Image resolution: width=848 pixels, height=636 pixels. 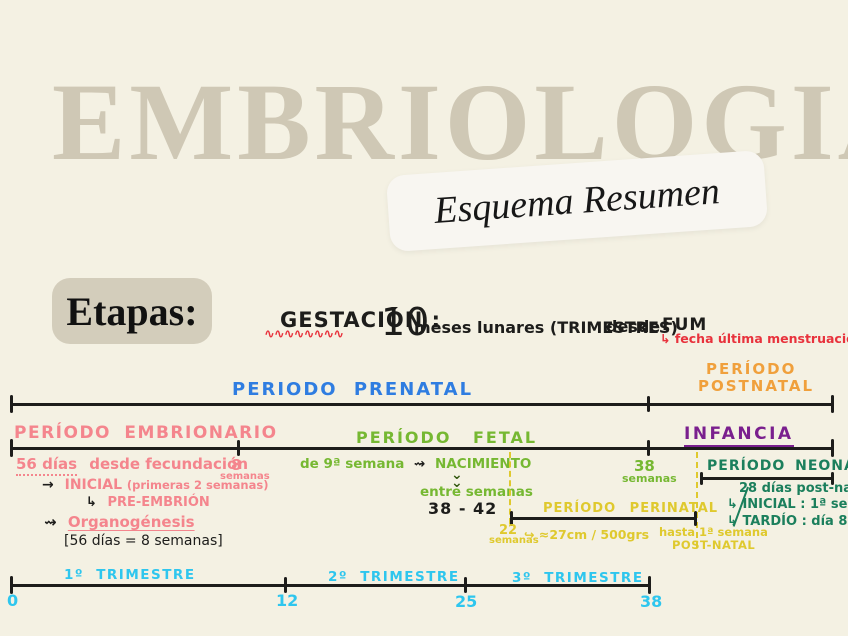 What do you see at coordinates (131, 522) in the screenshot?
I see `organogenesis-label: Organogénesis` at bounding box center [131, 522].